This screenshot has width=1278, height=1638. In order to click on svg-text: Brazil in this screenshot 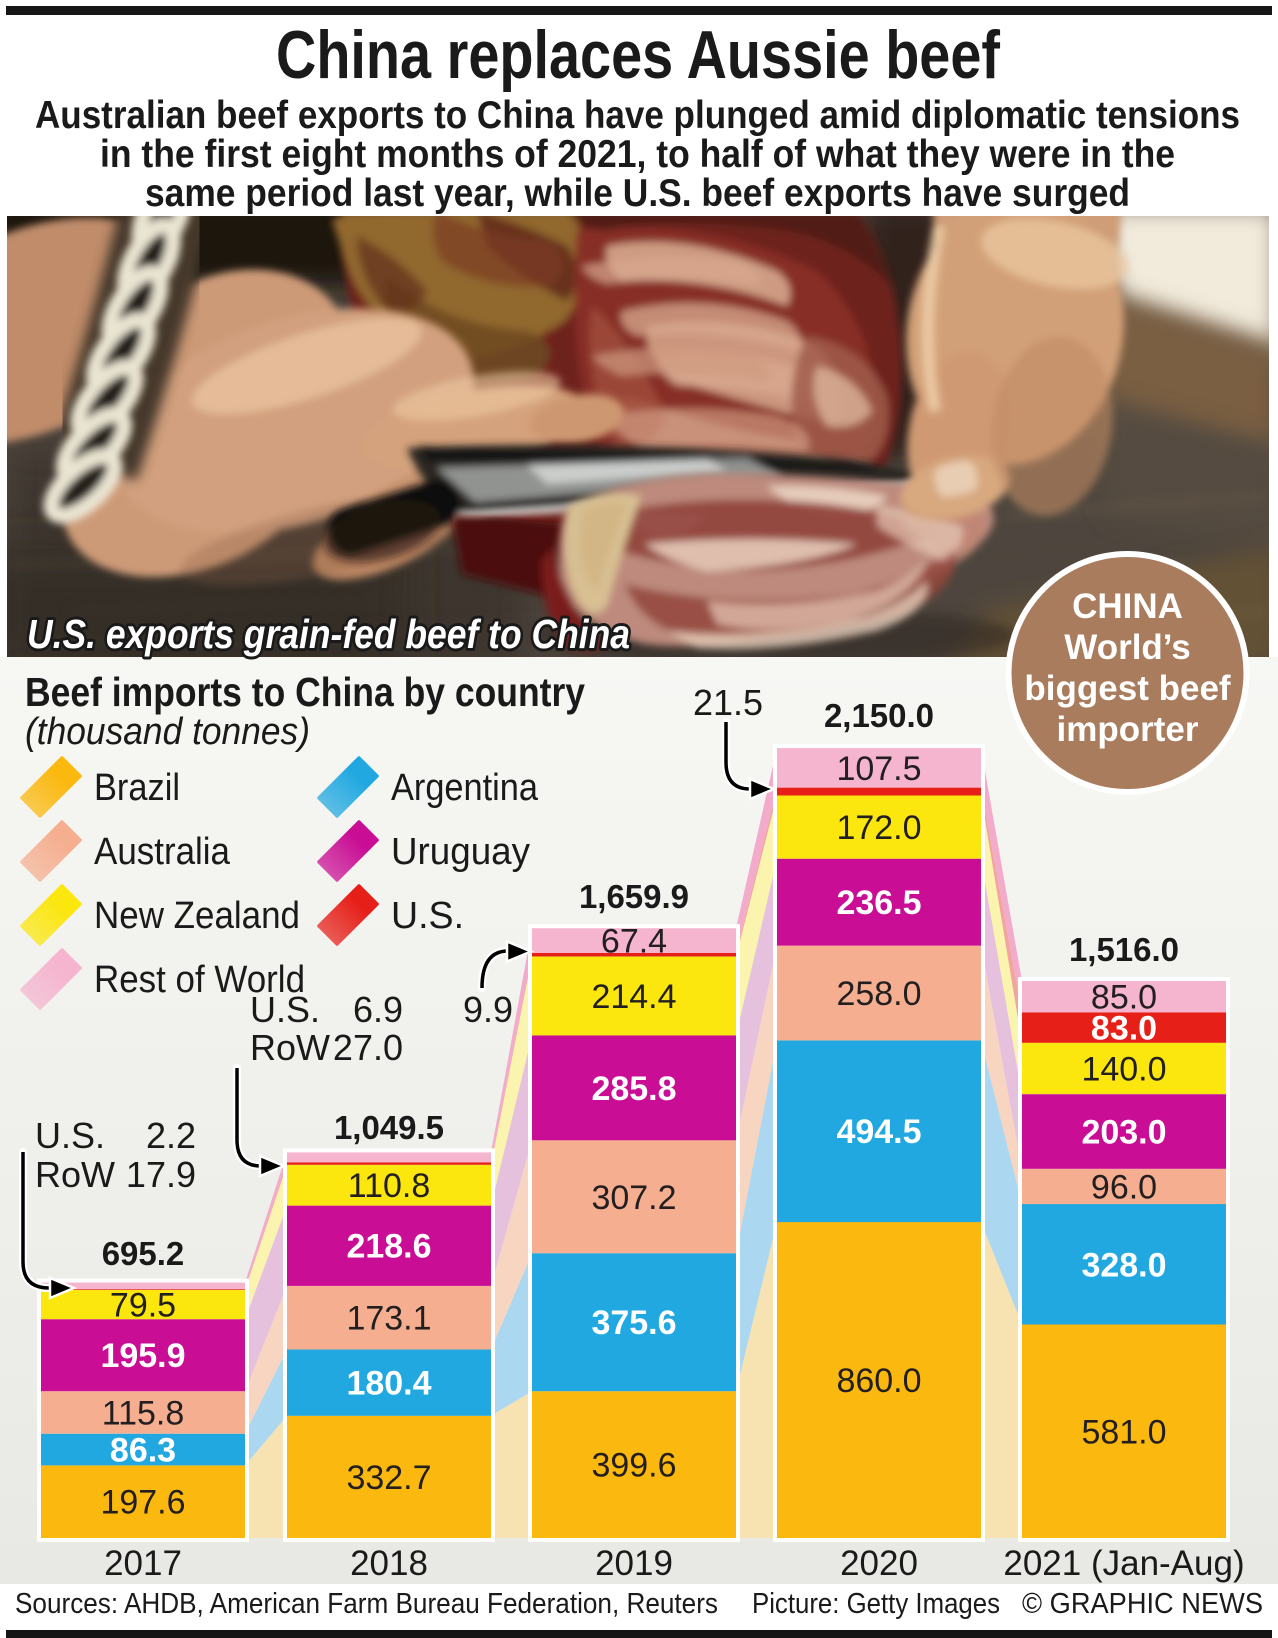, I will do `click(137, 788)`.